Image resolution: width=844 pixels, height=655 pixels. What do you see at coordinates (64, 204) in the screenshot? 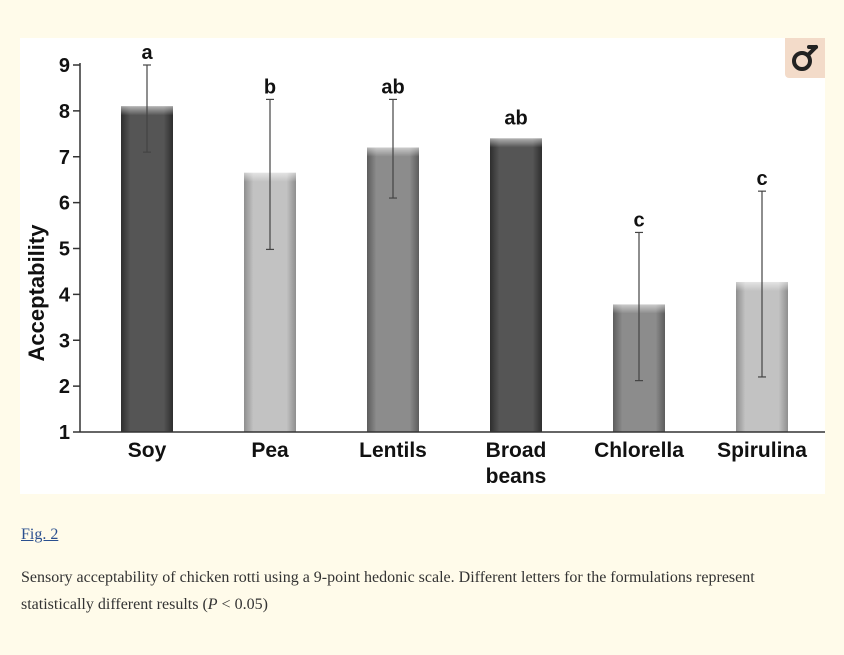
I see `y-tick-label: 6` at bounding box center [64, 204].